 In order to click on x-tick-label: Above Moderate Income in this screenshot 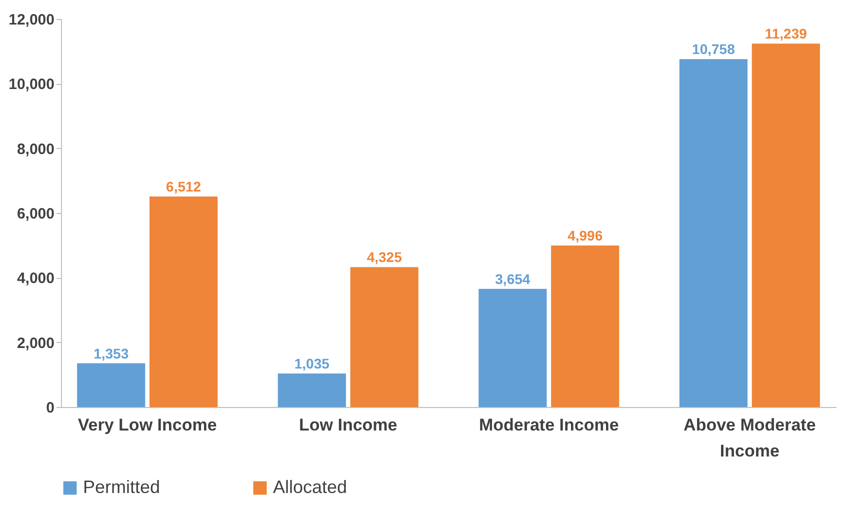, I will do `click(750, 438)`.